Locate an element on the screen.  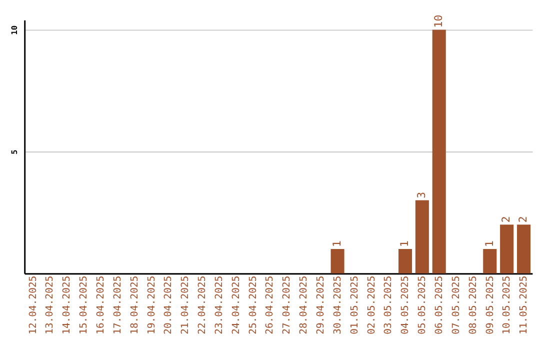
x-tick-label: 22.04.2025 is located at coordinates (202, 305).